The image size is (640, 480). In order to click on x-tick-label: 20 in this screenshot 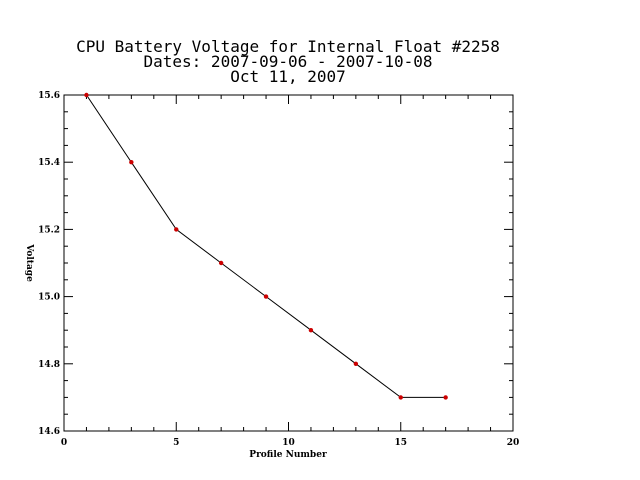, I will do `click(513, 443)`.